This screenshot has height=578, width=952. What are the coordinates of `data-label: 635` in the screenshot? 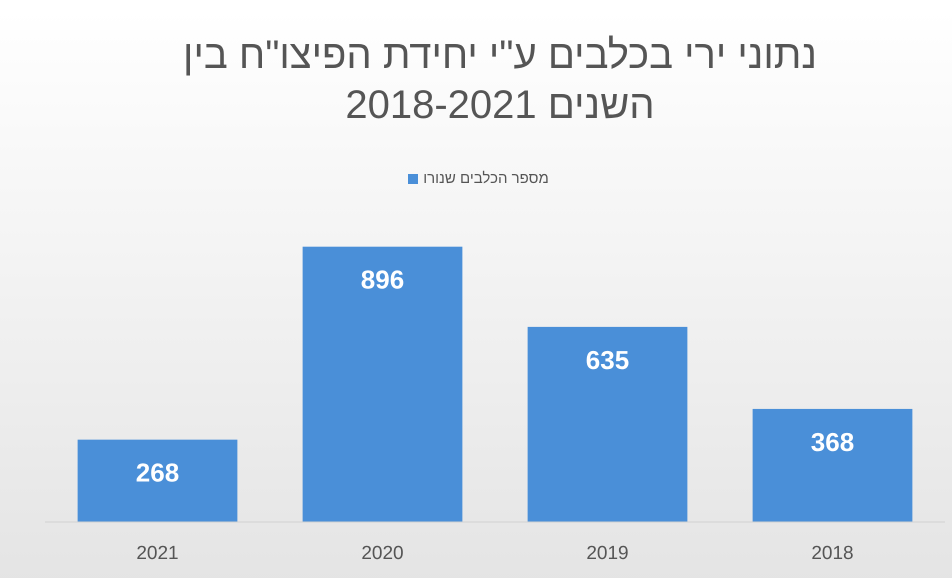 It's located at (608, 359).